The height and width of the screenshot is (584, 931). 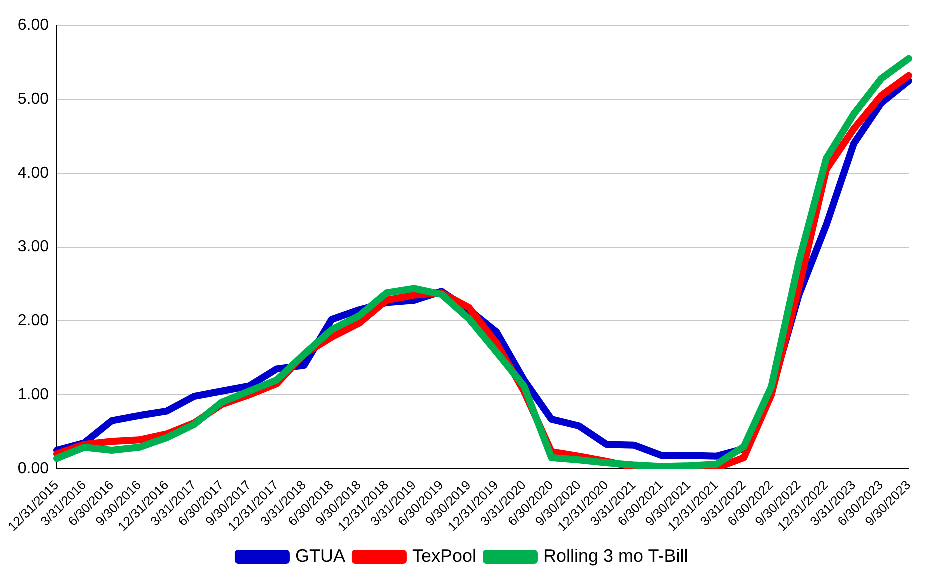 I want to click on y-tick-label: 5.00, so click(x=34, y=99).